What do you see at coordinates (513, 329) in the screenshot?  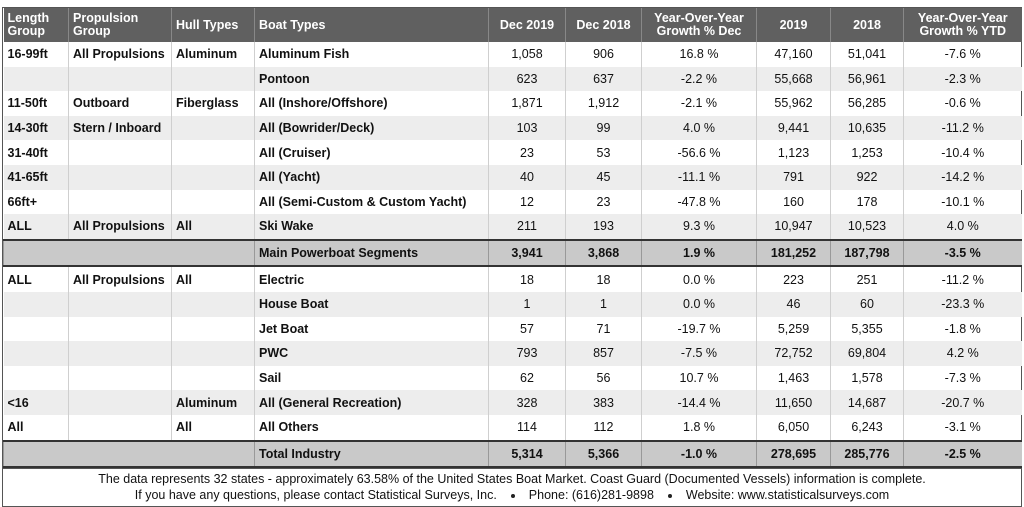 I see `table-row: Jet Boat 57 71 -19.7 % 5,259 5,355 -1.8 %` at bounding box center [513, 329].